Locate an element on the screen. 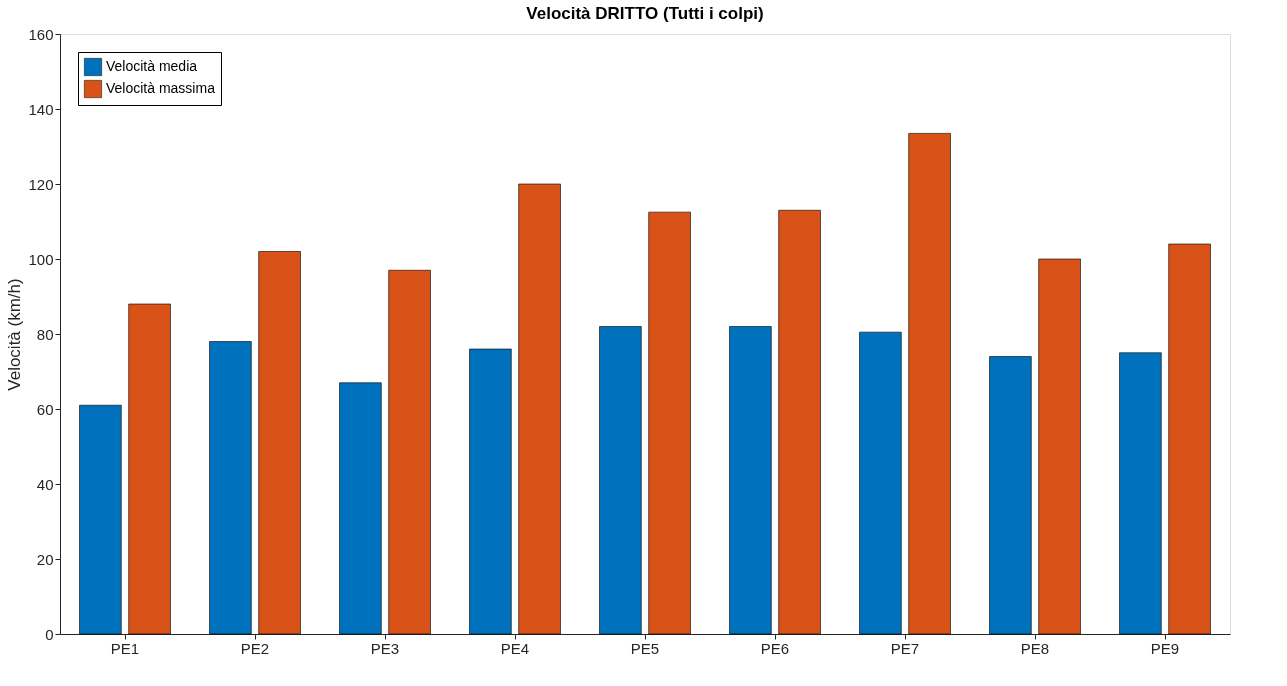 Image resolution: width=1287 pixels, height=686 pixels. x-tick-label: PE9 is located at coordinates (1165, 648).